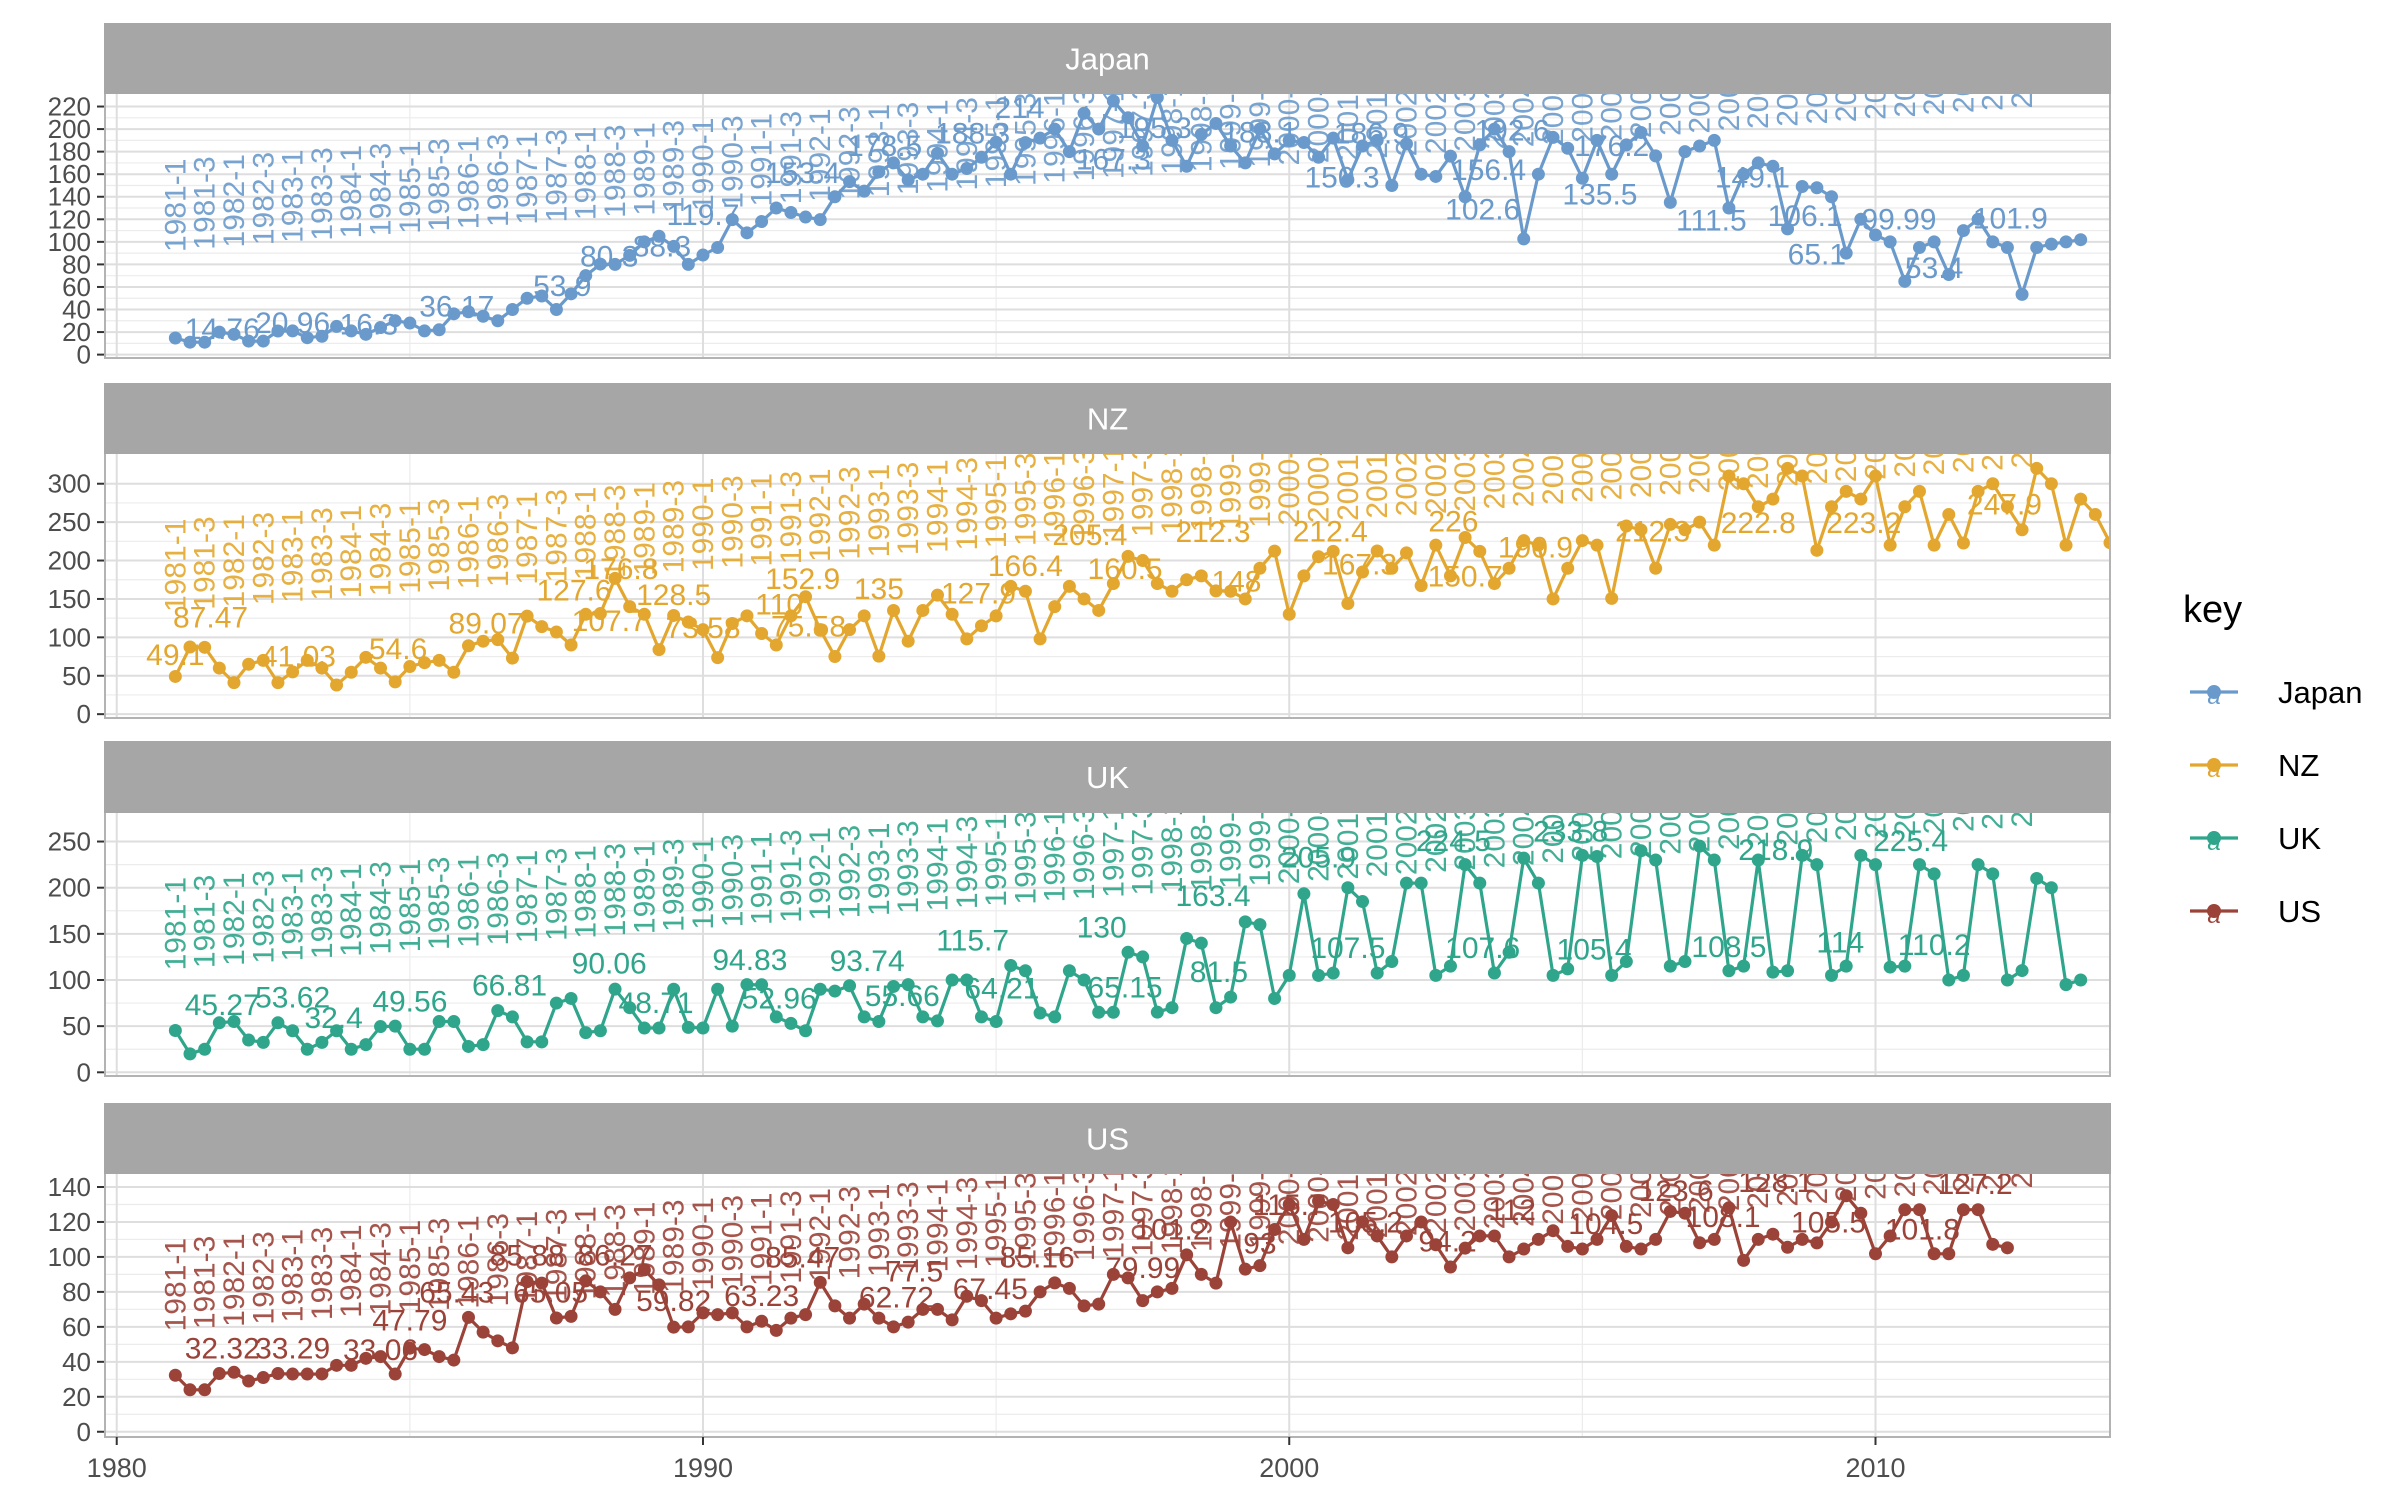  Describe the element at coordinates (1107, 225) in the screenshot. I see `panel-background` at that location.